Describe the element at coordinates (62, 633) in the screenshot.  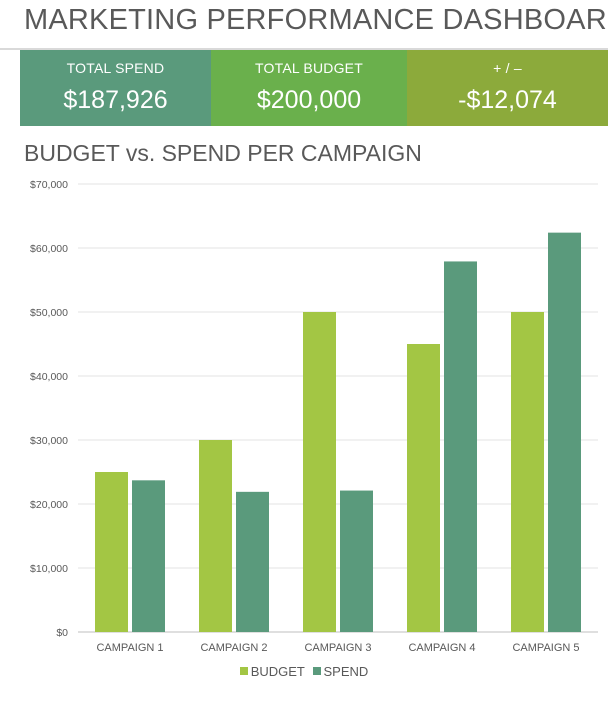
I see `y-tick-label: $0` at that location.